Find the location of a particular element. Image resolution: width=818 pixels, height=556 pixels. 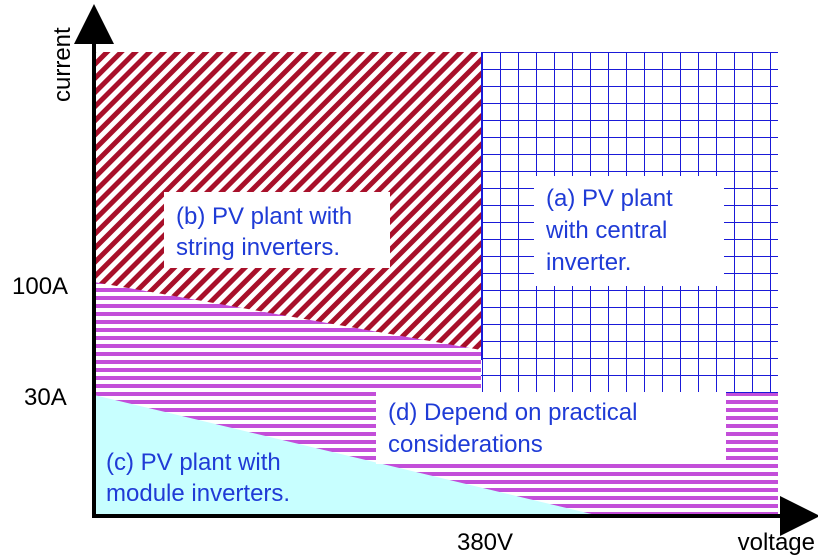

region-d-label-box is located at coordinates (551, 428).